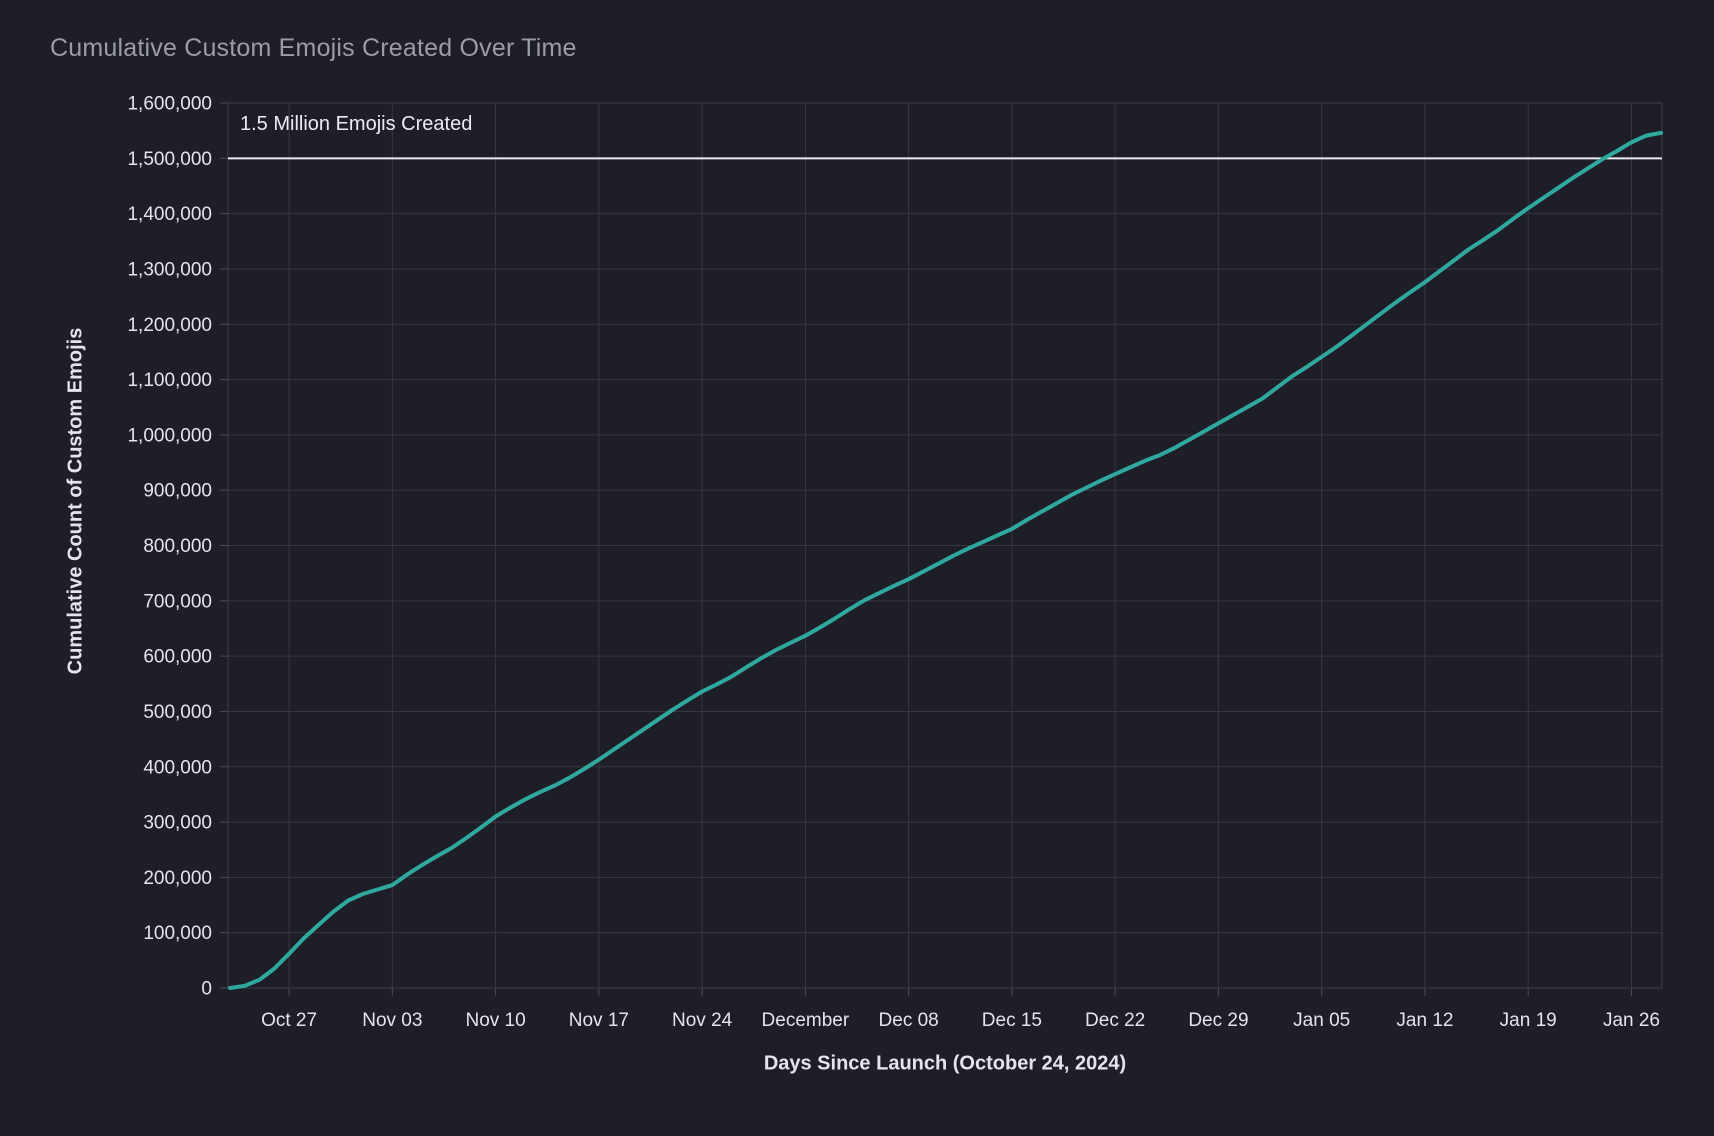 The width and height of the screenshot is (1714, 1136). What do you see at coordinates (1631, 1020) in the screenshot?
I see `x-tick-label: Jan 26` at bounding box center [1631, 1020].